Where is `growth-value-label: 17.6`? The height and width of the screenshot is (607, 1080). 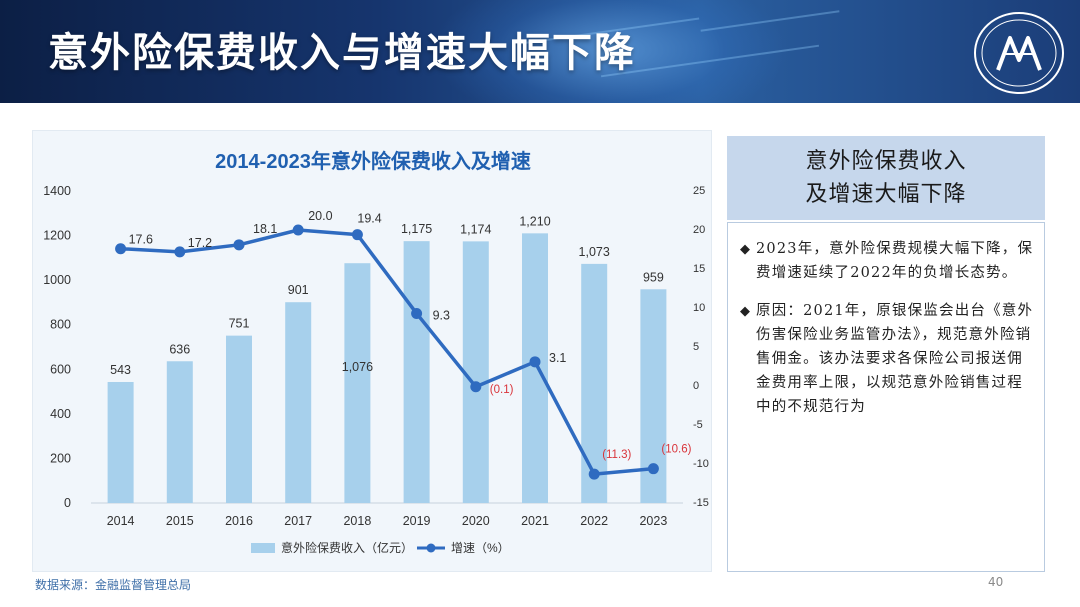 growth-value-label: 17.6 is located at coordinates (141, 240).